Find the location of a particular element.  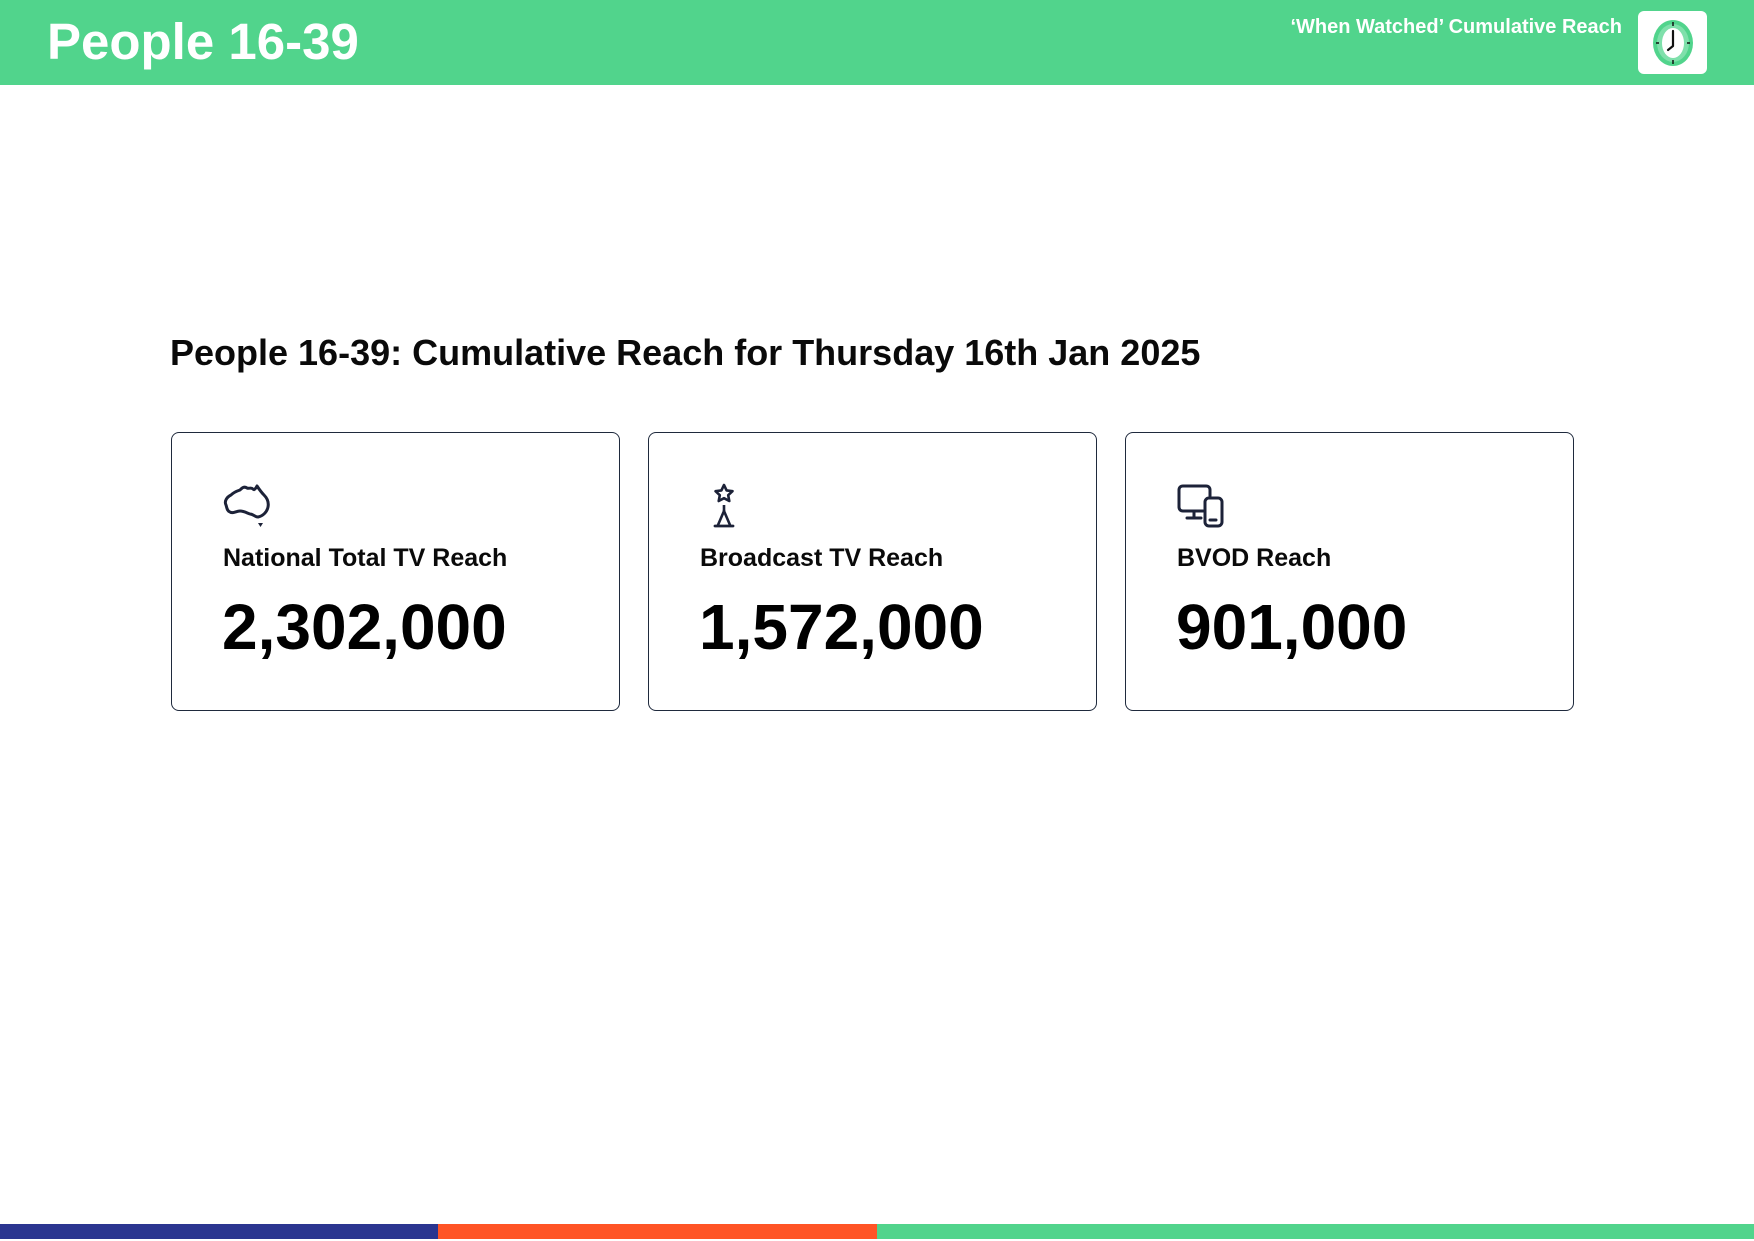

card-label: Broadcast TV Reach is located at coordinates (822, 558).